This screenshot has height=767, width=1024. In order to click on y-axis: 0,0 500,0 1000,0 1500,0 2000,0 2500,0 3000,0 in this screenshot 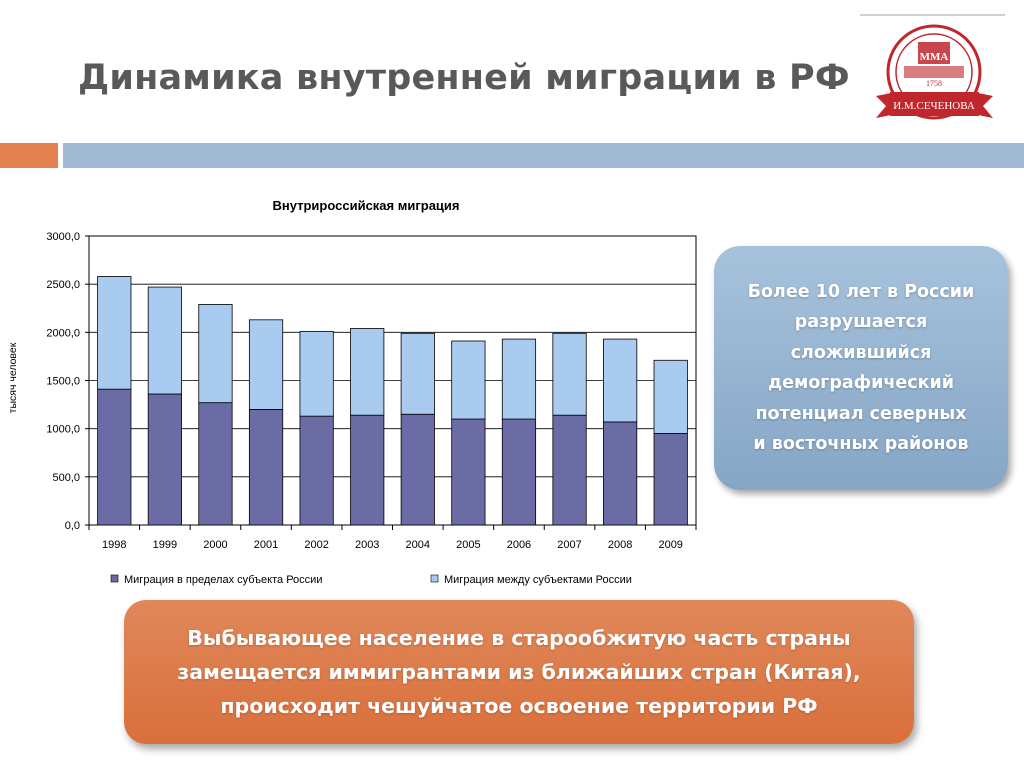, I will do `click(67, 381)`.